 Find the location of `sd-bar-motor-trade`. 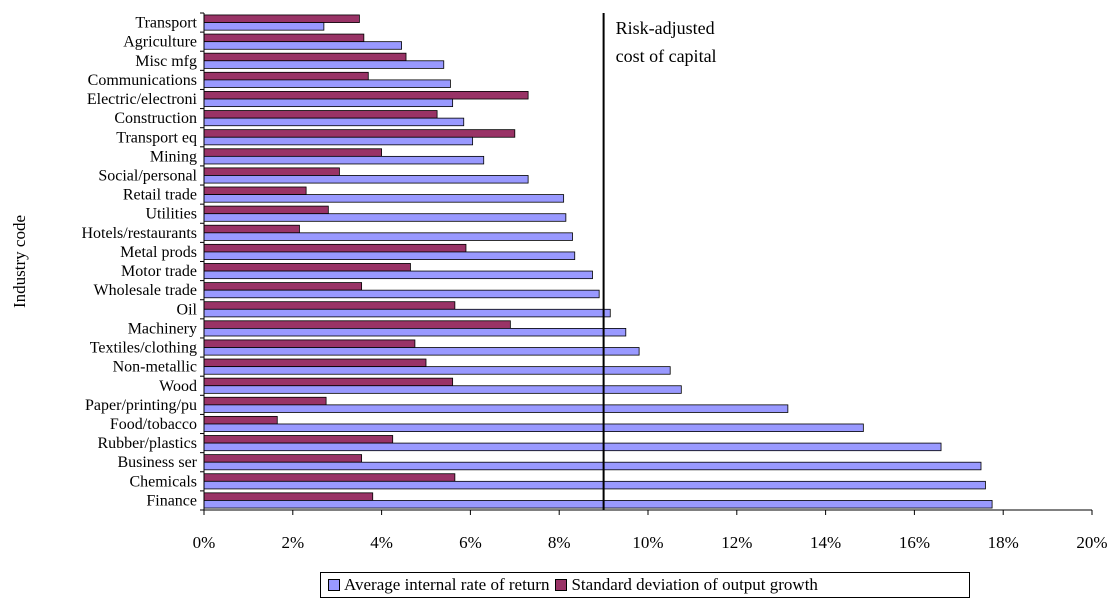

sd-bar-motor-trade is located at coordinates (307, 267).